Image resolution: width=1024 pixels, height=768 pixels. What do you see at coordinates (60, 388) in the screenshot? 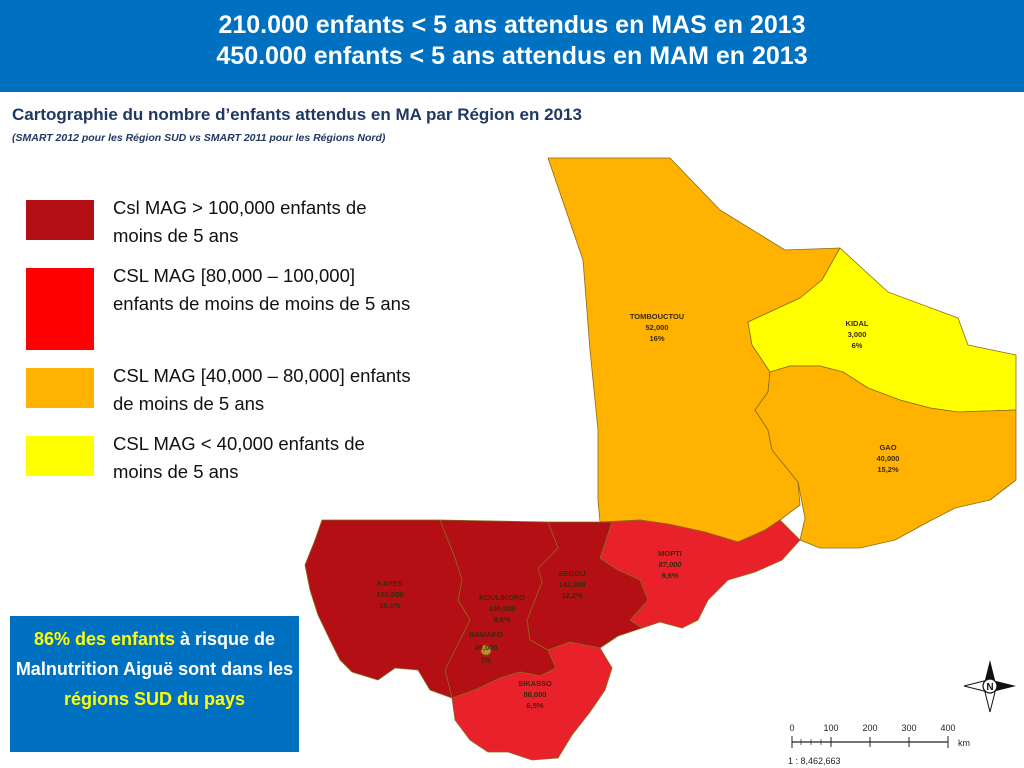
I see `legend-swatch-lower-mid` at bounding box center [60, 388].